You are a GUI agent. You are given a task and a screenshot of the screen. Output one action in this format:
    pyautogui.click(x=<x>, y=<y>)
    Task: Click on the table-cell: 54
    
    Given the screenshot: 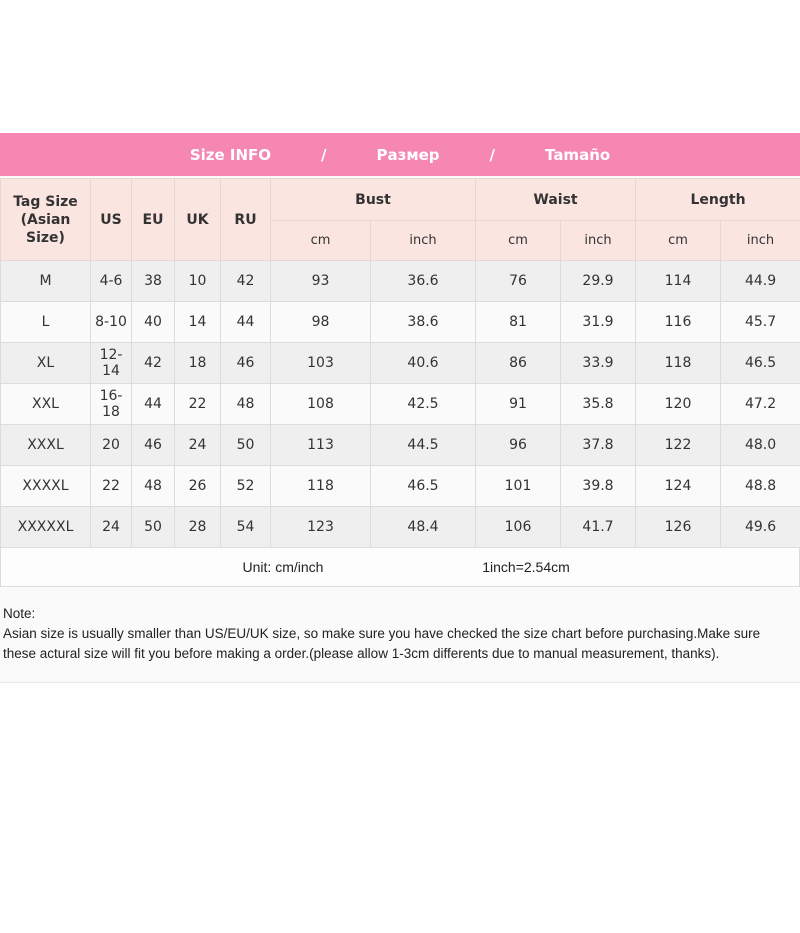 What is the action you would take?
    pyautogui.click(x=246, y=527)
    